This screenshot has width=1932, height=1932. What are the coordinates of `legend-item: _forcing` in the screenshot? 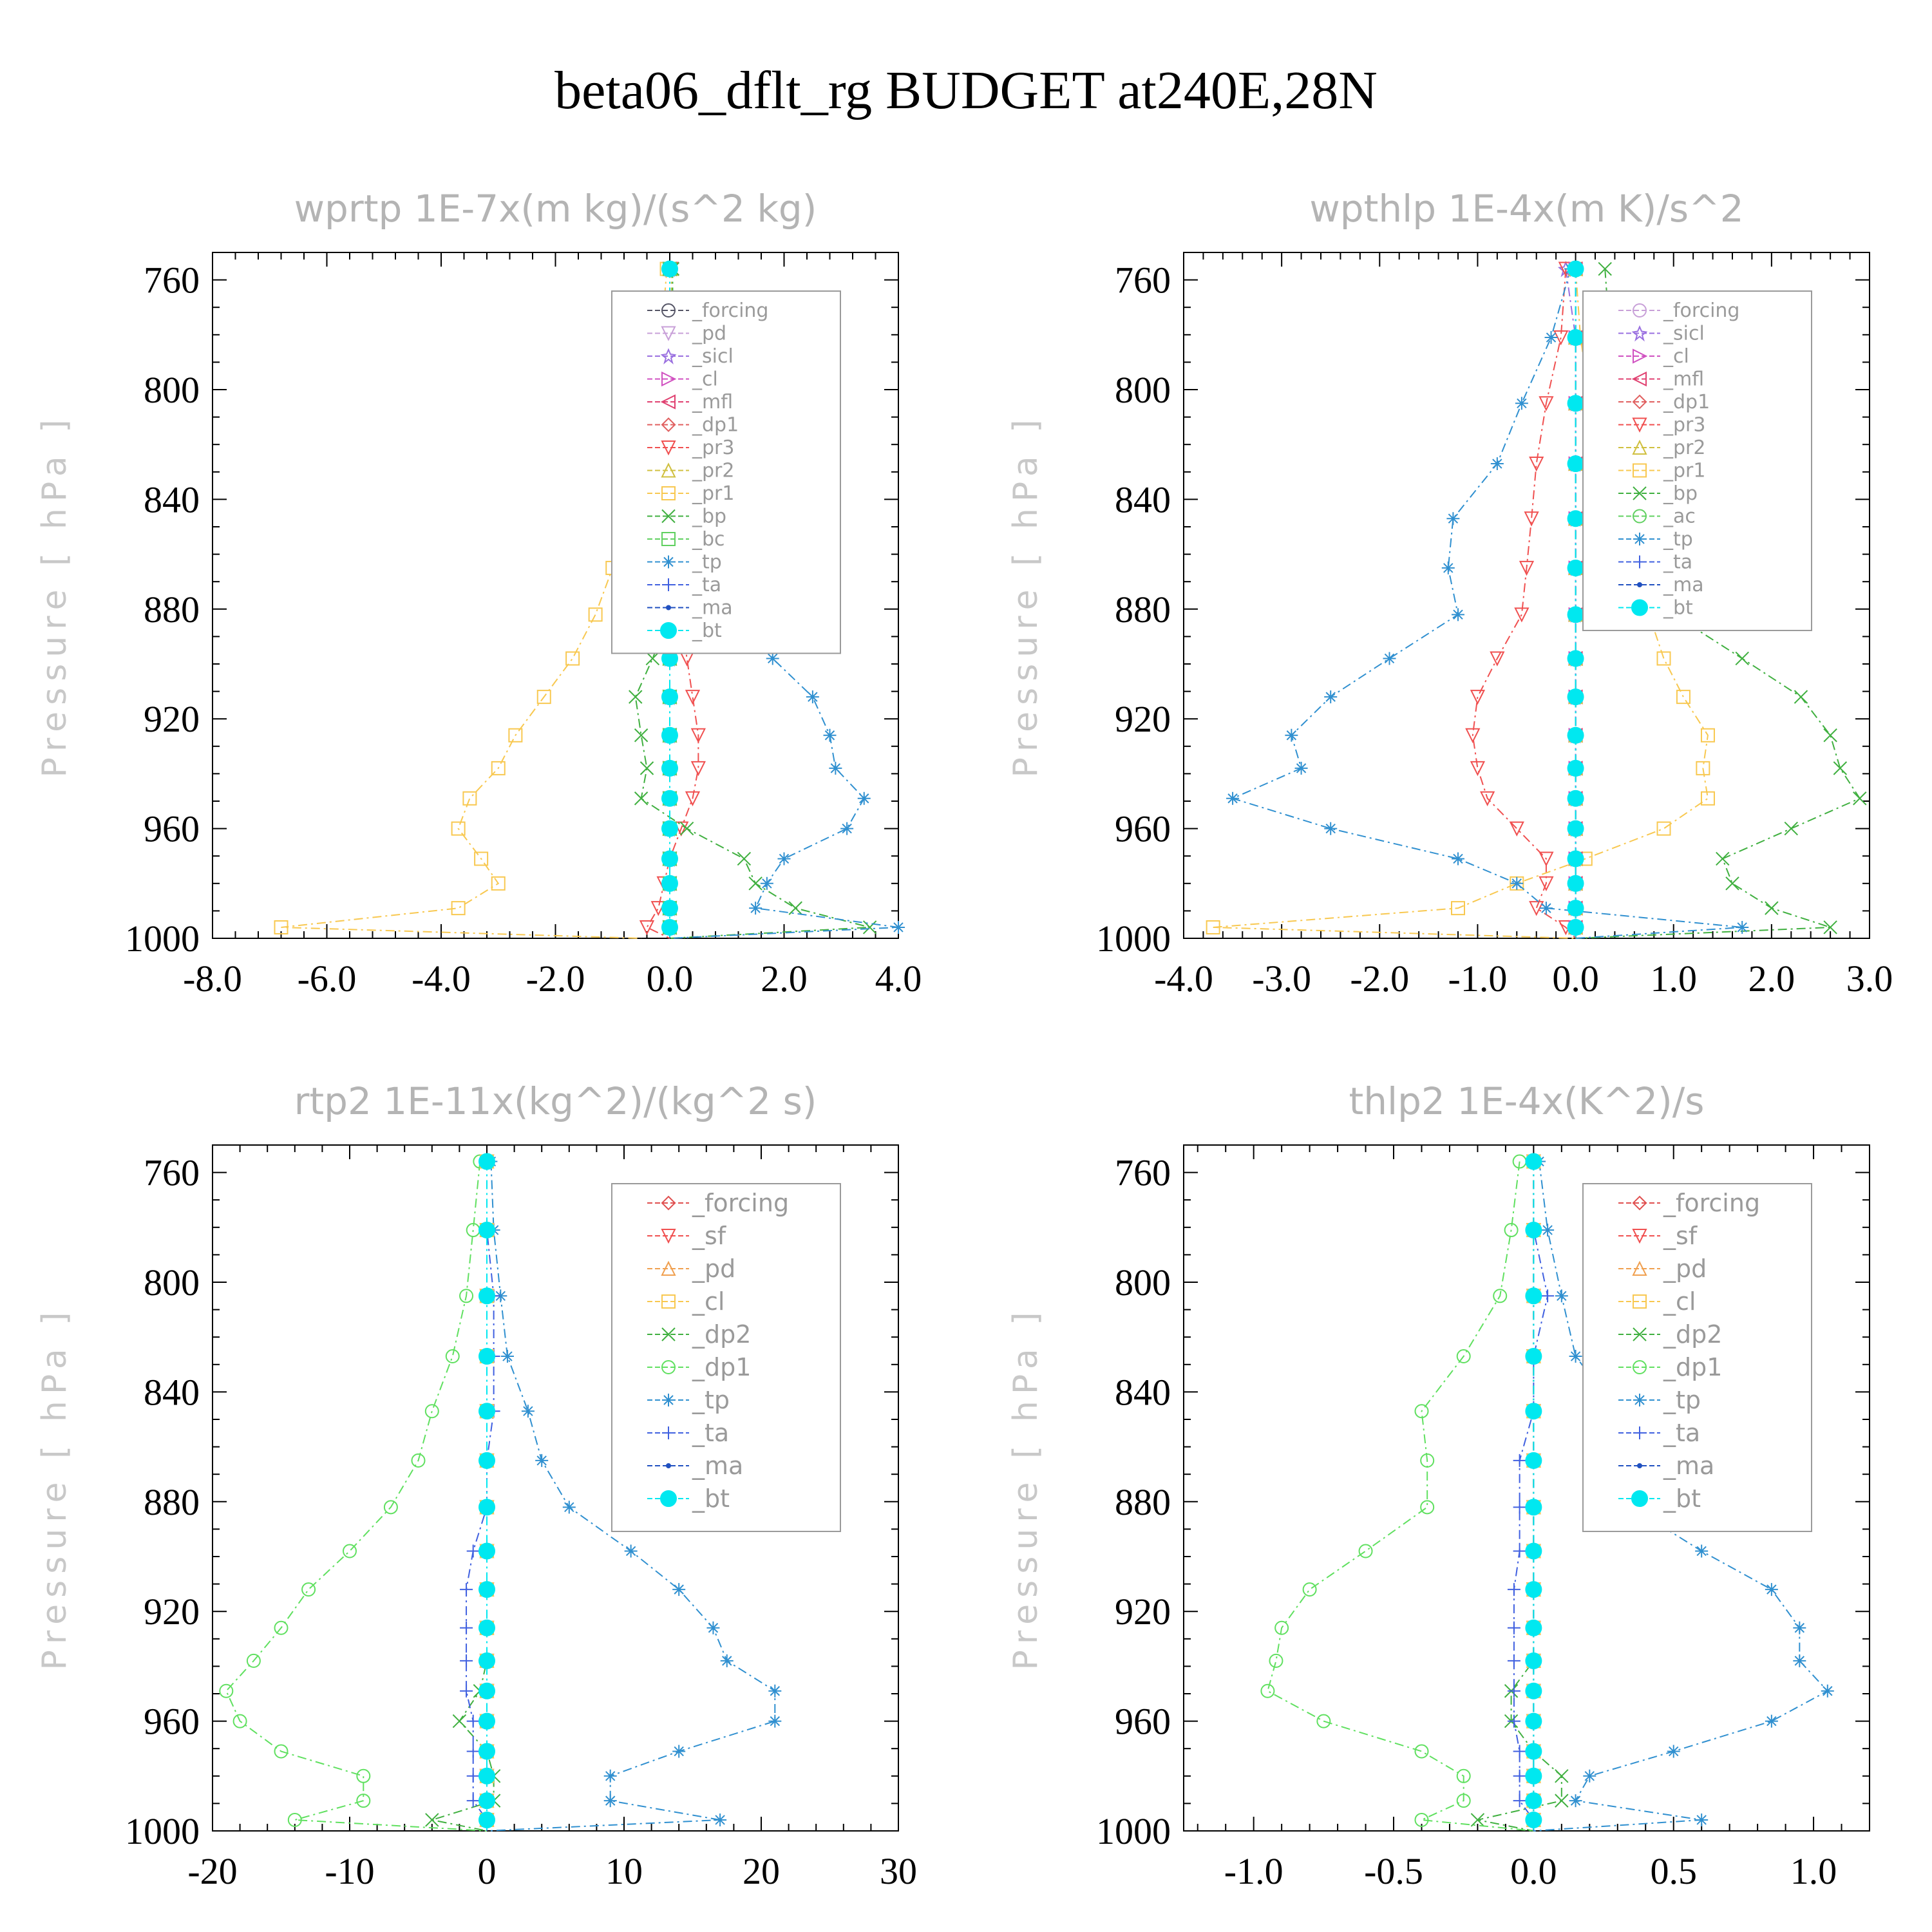 It's located at (1678, 310).